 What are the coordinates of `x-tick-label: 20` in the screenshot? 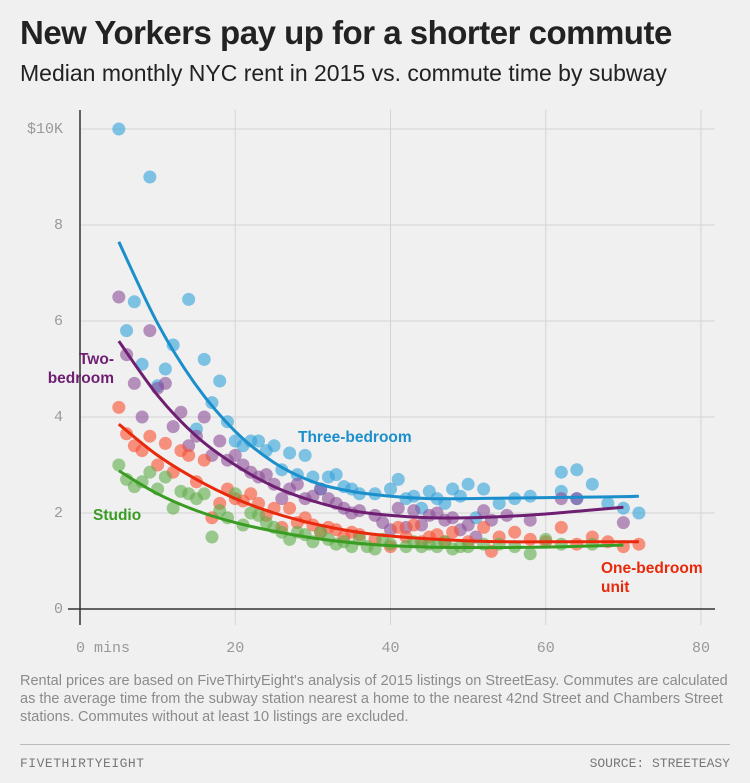 It's located at (235, 648).